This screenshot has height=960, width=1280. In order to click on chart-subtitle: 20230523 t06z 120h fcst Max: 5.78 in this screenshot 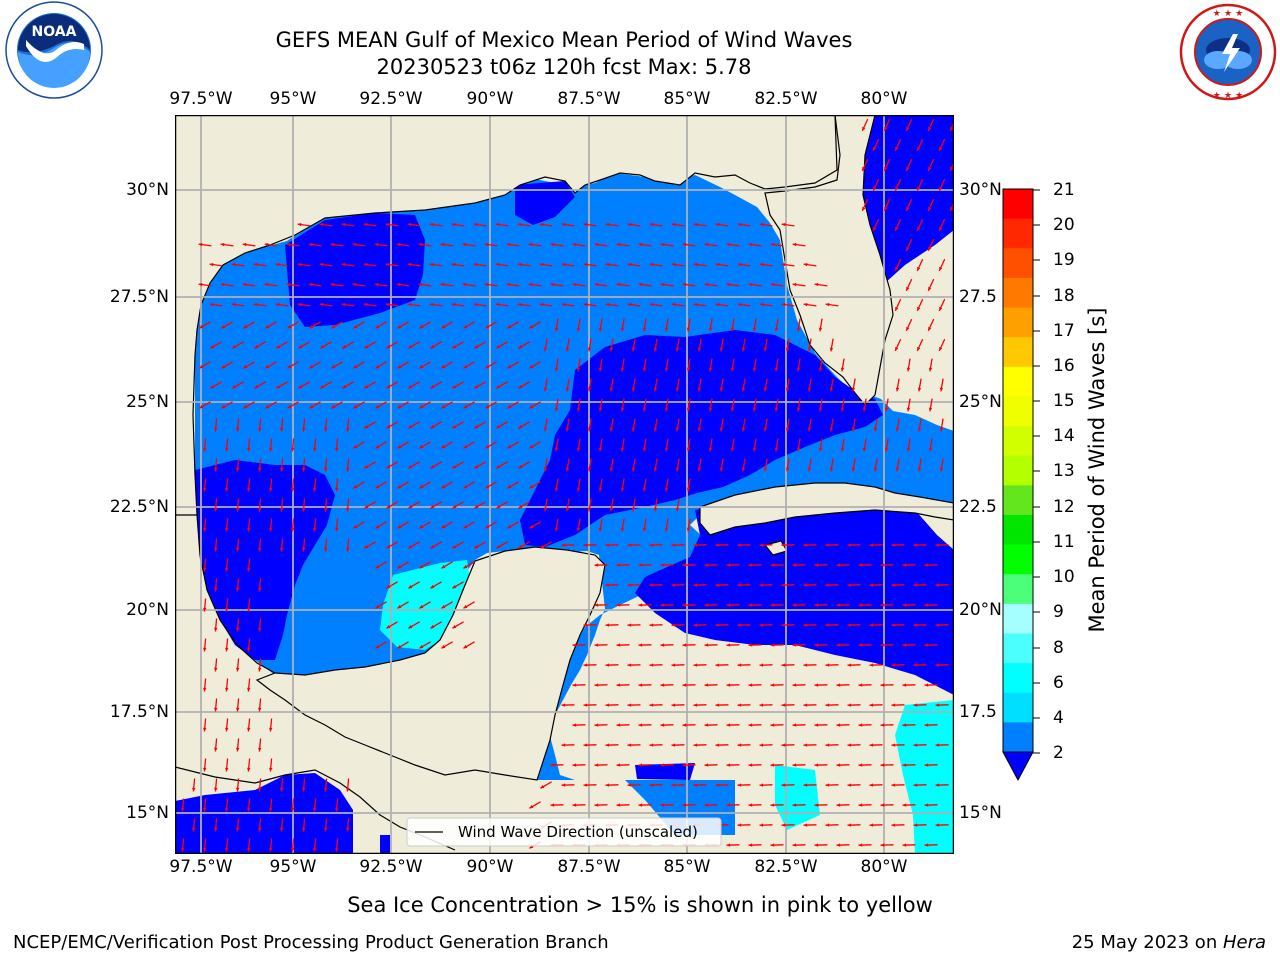, I will do `click(564, 67)`.